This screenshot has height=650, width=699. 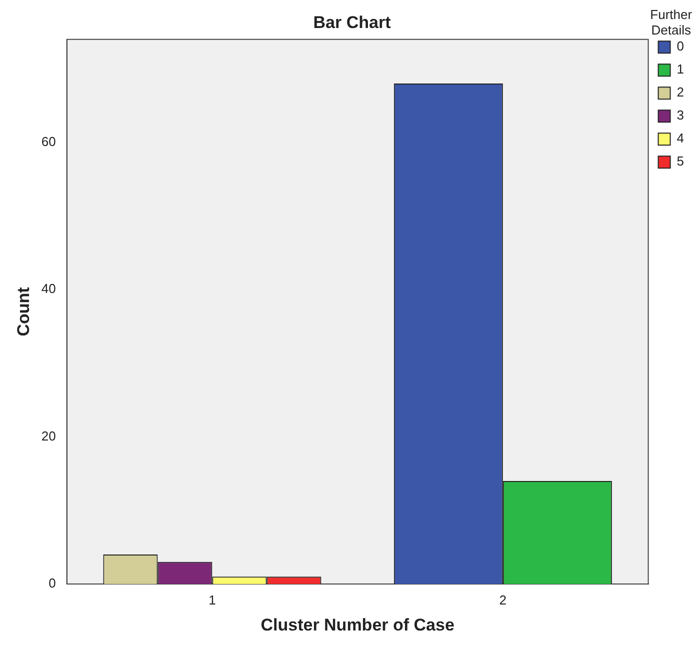 I want to click on y-tick-label: 40, so click(x=48, y=288).